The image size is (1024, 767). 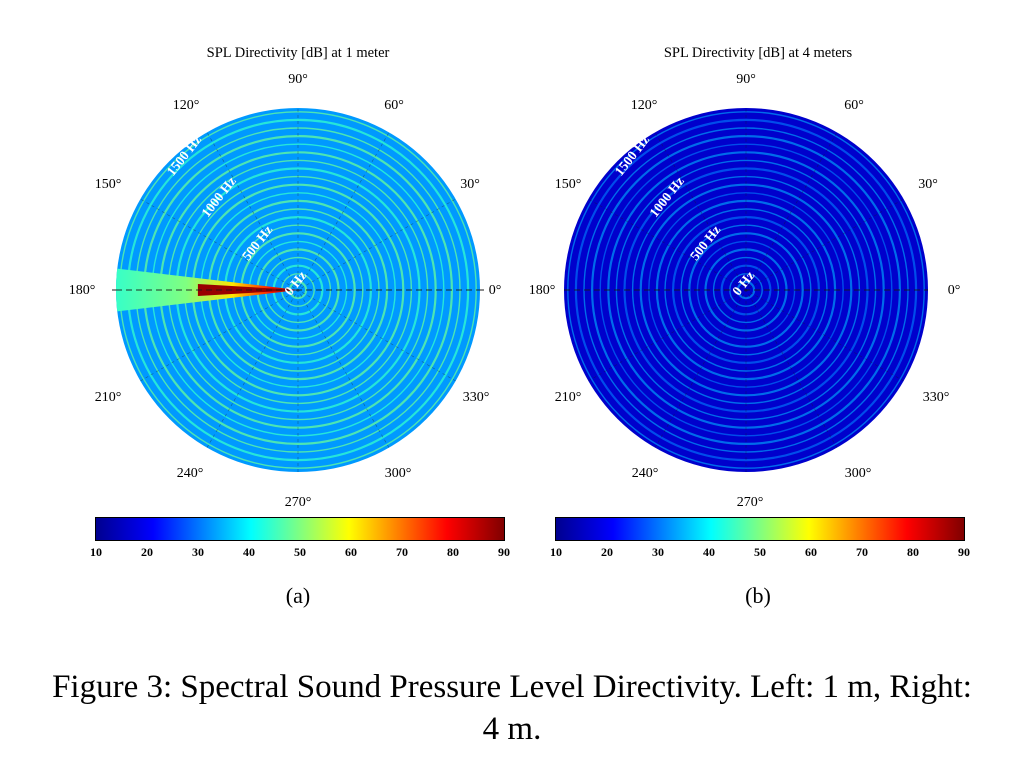 I want to click on panel-label-a: (a), so click(x=298, y=595).